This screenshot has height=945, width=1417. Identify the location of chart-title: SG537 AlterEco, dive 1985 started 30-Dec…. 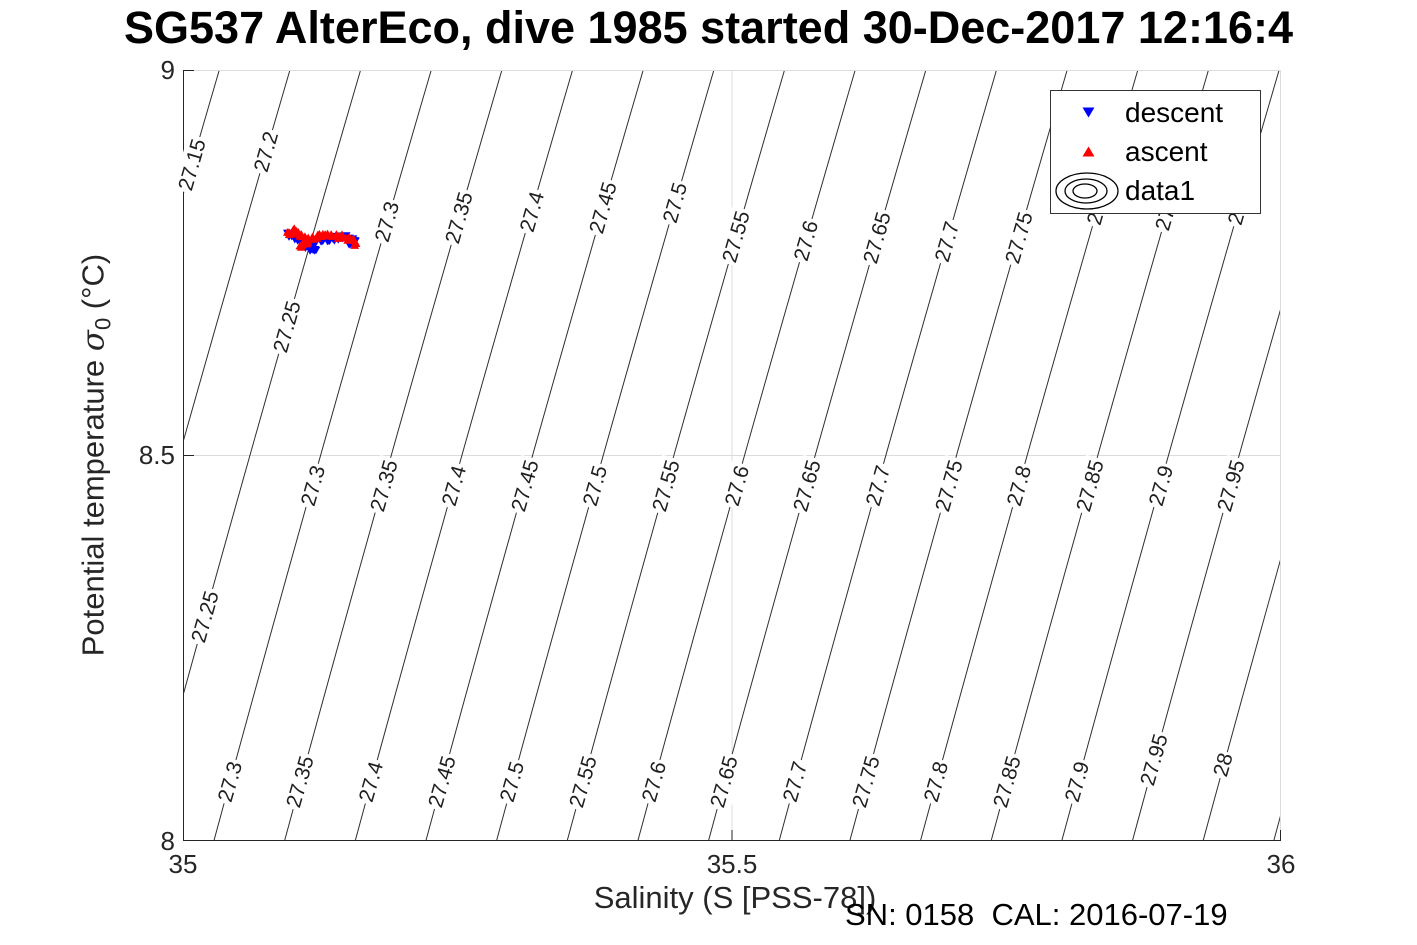
(708, 27).